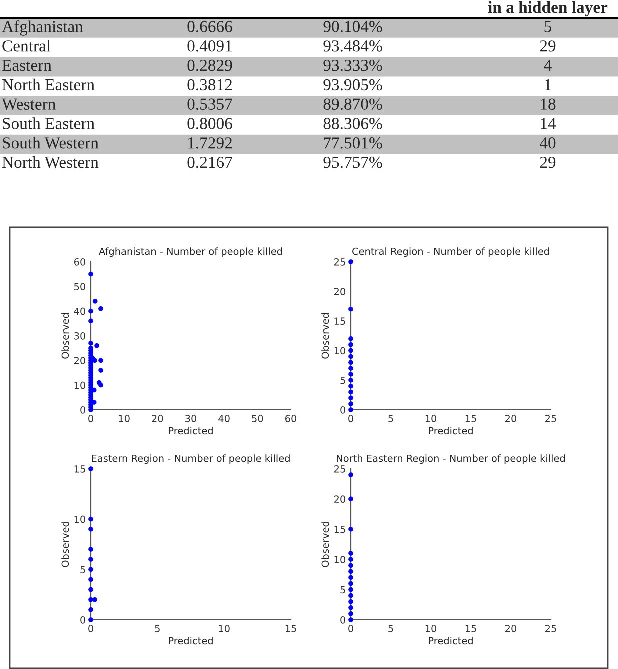  What do you see at coordinates (353, 104) in the screenshot?
I see `text: 89.870%` at bounding box center [353, 104].